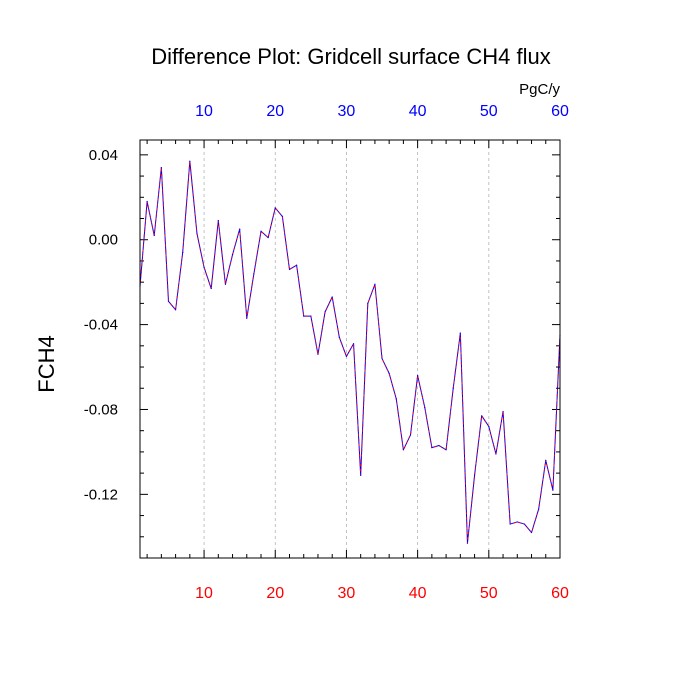 This screenshot has width=700, height=700. Describe the element at coordinates (103, 155) in the screenshot. I see `y-tick-label: 0.04` at that location.